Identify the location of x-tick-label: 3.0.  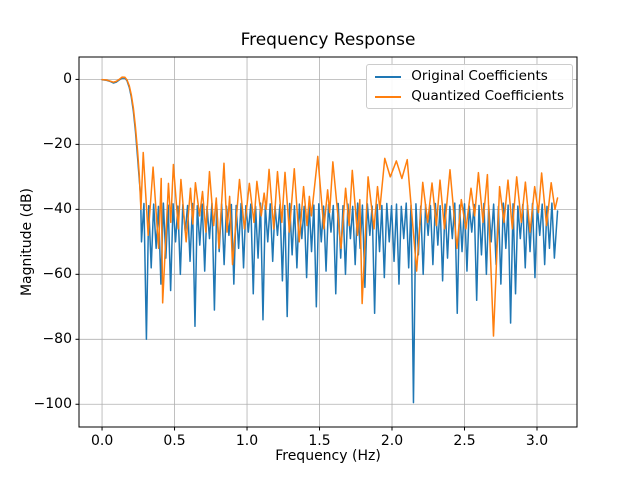
(537, 441).